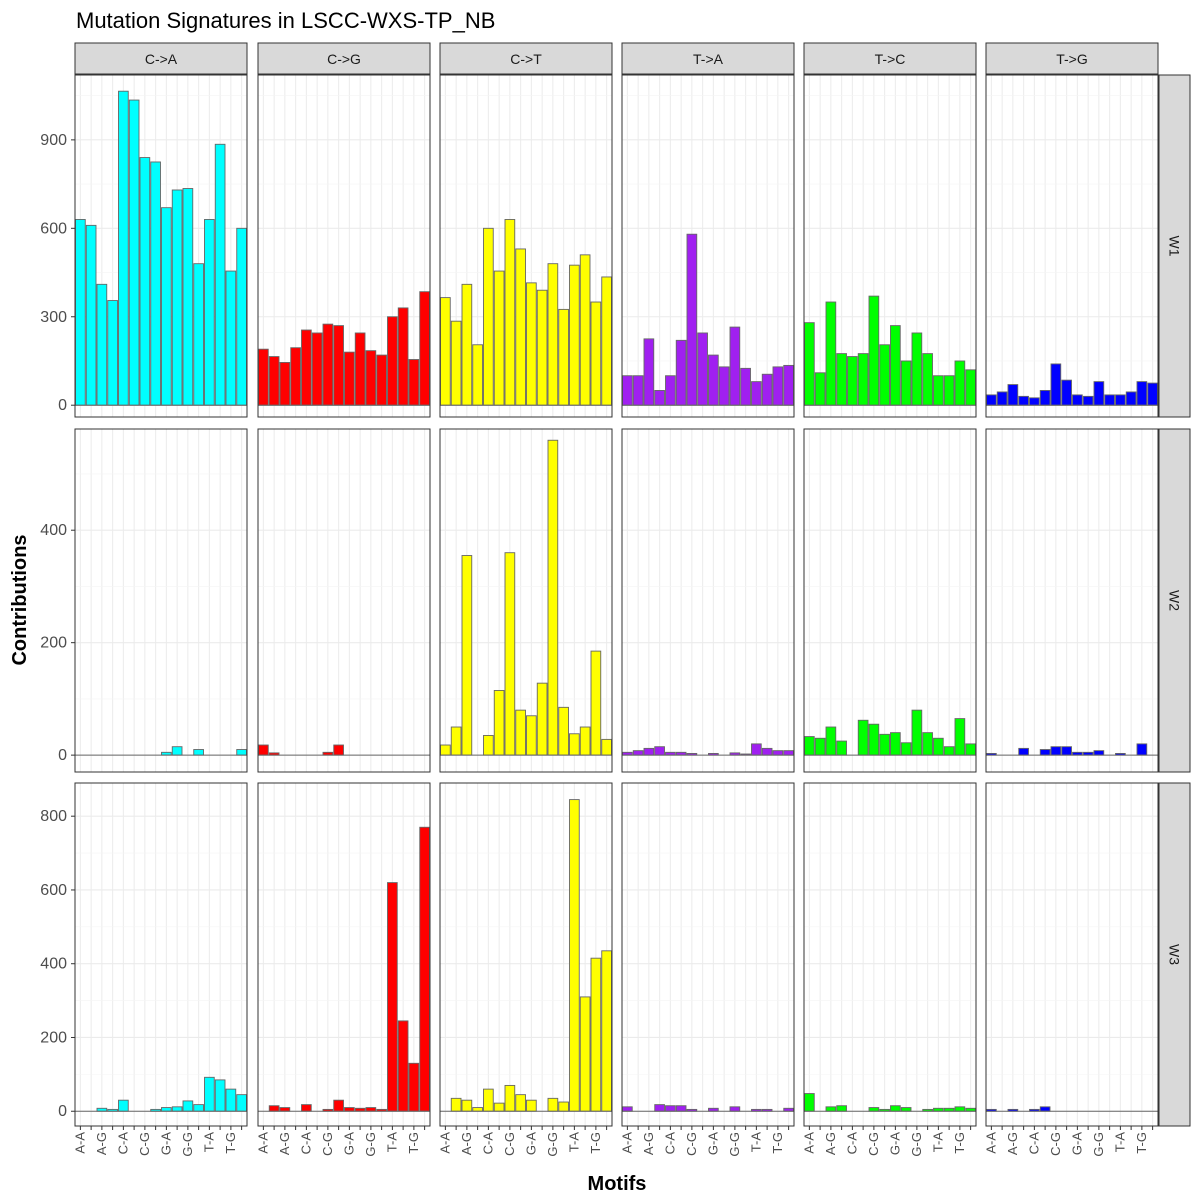  What do you see at coordinates (713, 380) in the screenshot?
I see `bar-w1-t-to-a-g-a` at bounding box center [713, 380].